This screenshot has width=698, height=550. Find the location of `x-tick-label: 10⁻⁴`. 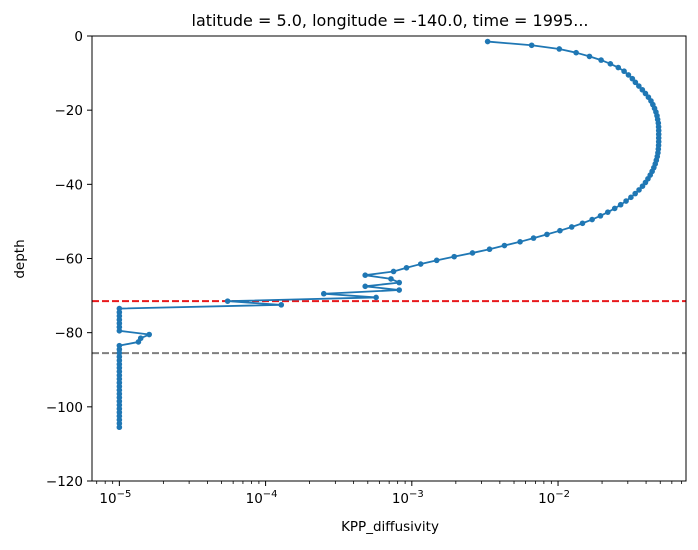

x-tick-label: 10⁻⁴ is located at coordinates (262, 498).